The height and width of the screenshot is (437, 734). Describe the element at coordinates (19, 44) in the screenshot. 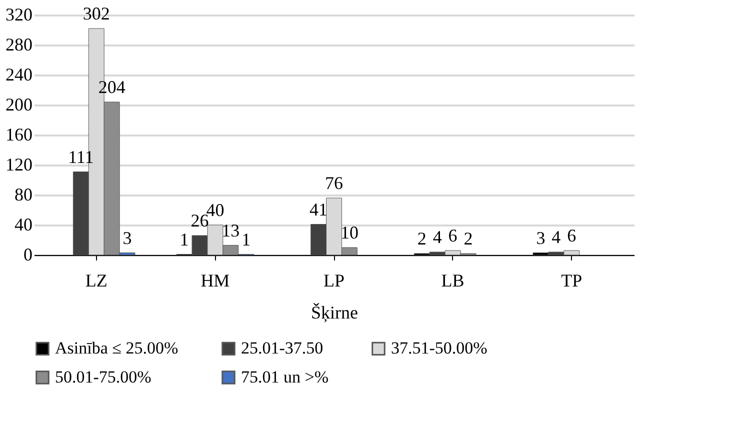

I see `y-tick-label: 280` at that location.